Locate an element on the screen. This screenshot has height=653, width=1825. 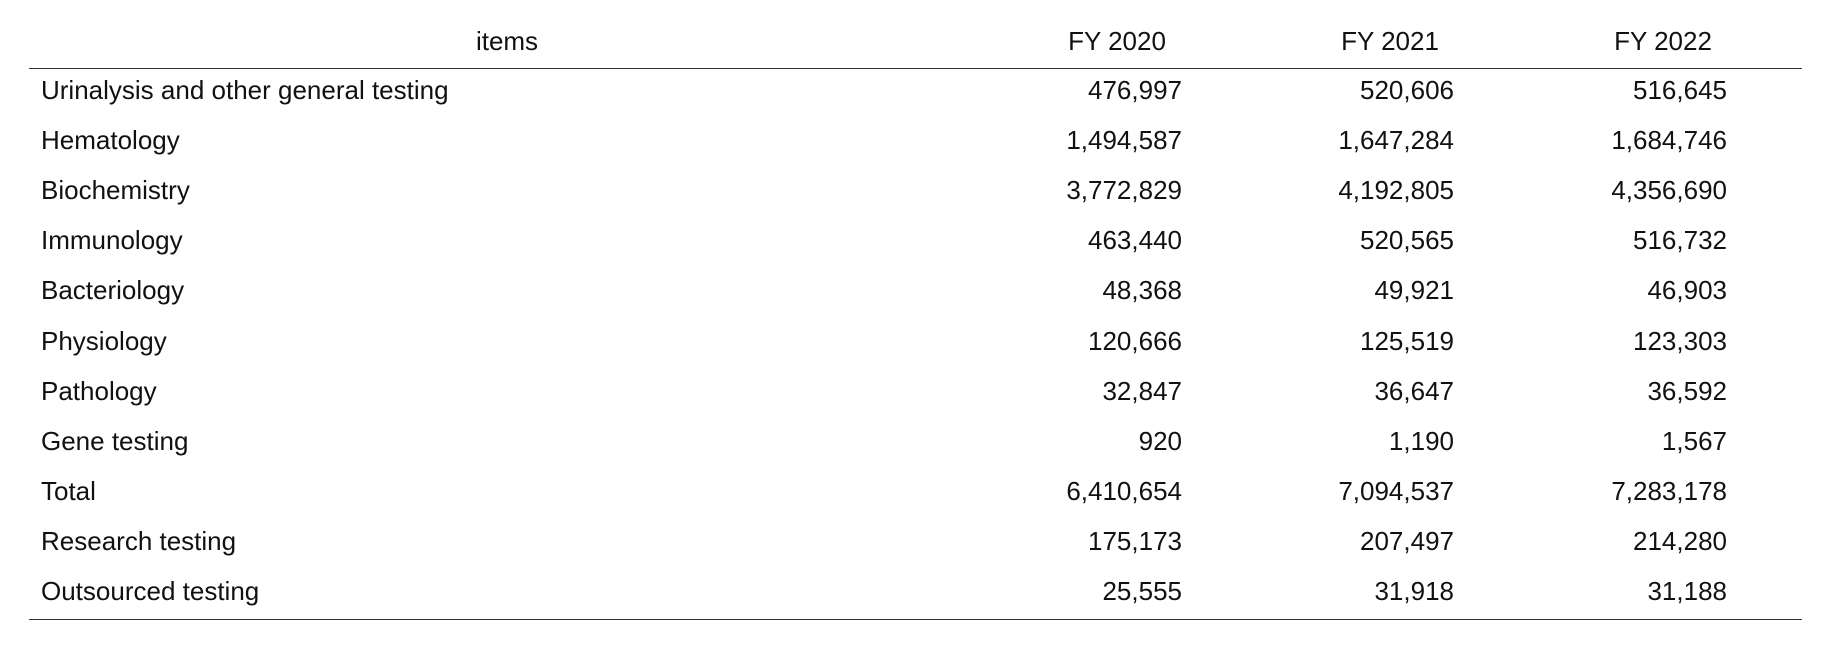
row-label: Immunology is located at coordinates (112, 240).